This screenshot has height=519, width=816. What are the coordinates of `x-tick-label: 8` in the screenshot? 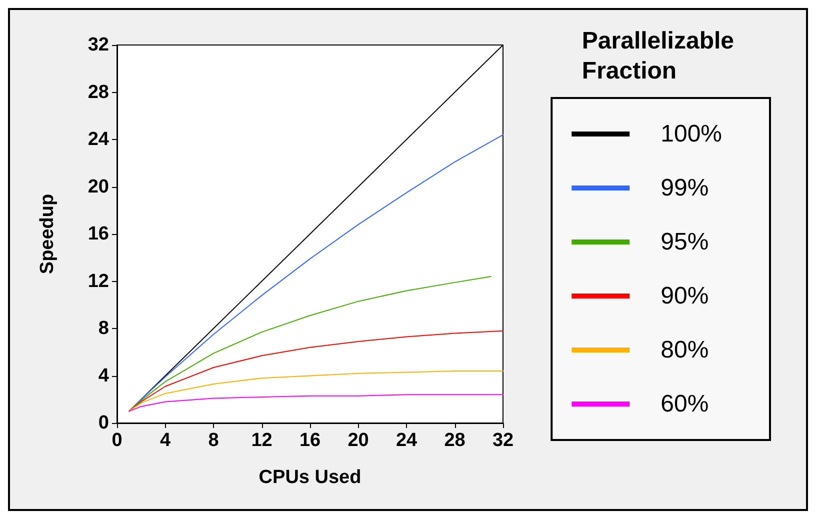 It's located at (213, 440).